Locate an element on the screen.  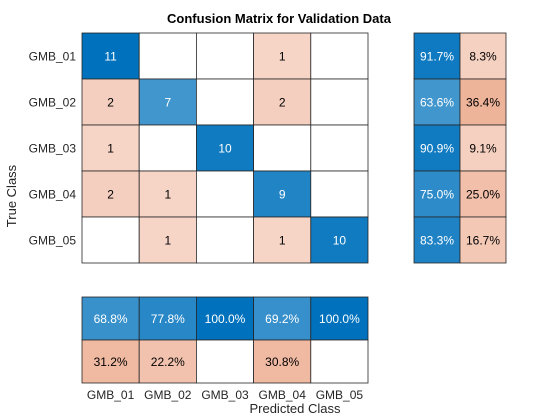
row-summary-value: 16.7% is located at coordinates (483, 241).